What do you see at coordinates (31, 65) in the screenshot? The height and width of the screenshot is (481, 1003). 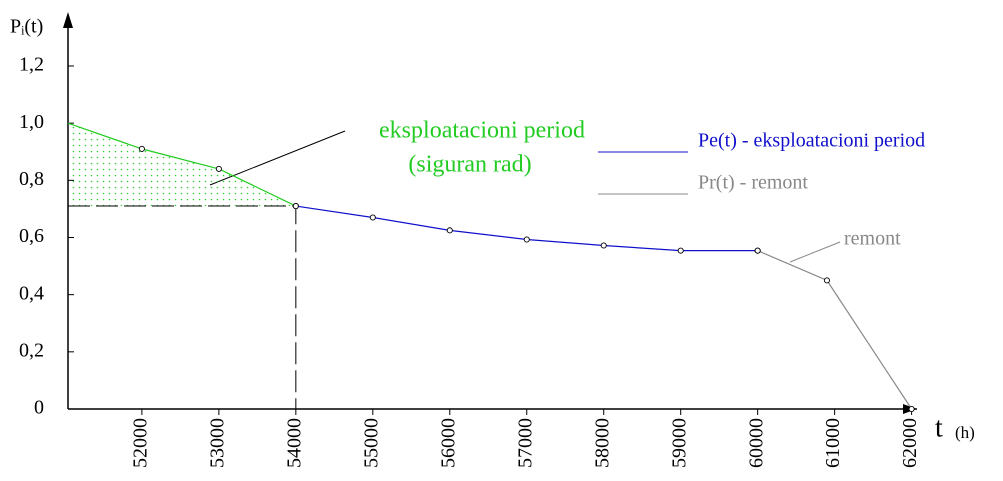 I see `y-tick-label: 1,2` at bounding box center [31, 65].